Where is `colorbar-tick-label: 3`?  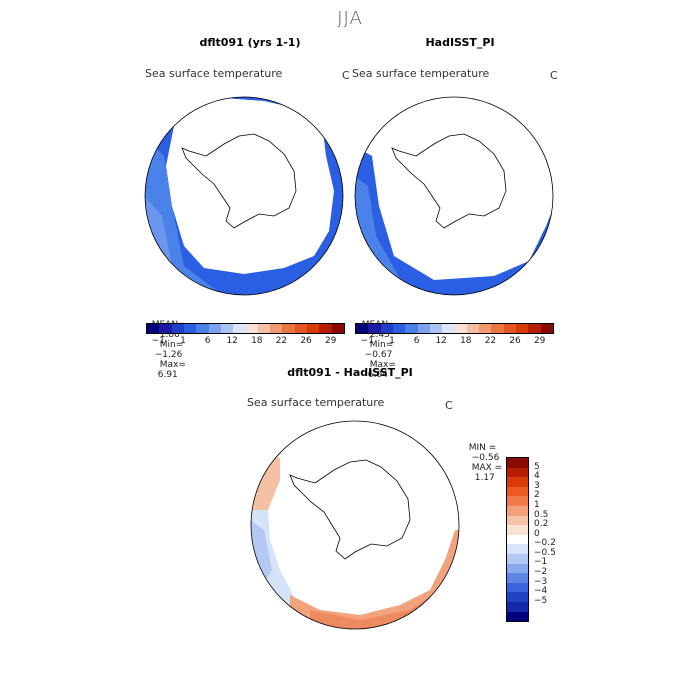
colorbar-tick-label: 3 is located at coordinates (537, 485).